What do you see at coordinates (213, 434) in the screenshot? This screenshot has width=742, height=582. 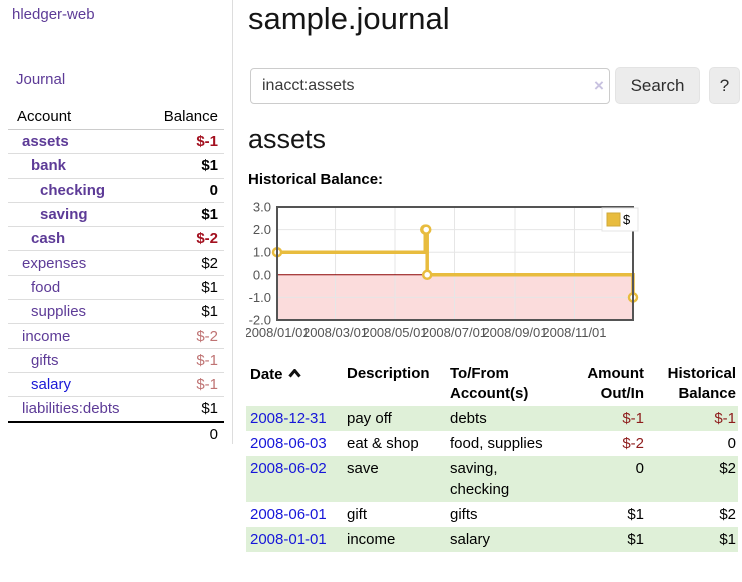 I see `accounts-total-value: 0` at bounding box center [213, 434].